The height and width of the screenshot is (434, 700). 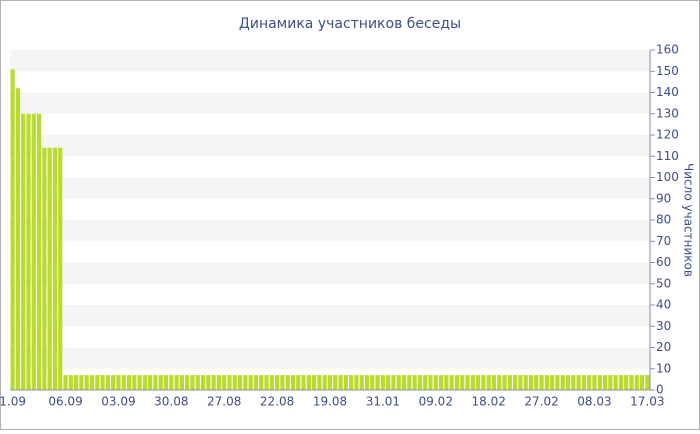 I want to click on x-tick-label: 08.03, so click(x=594, y=402).